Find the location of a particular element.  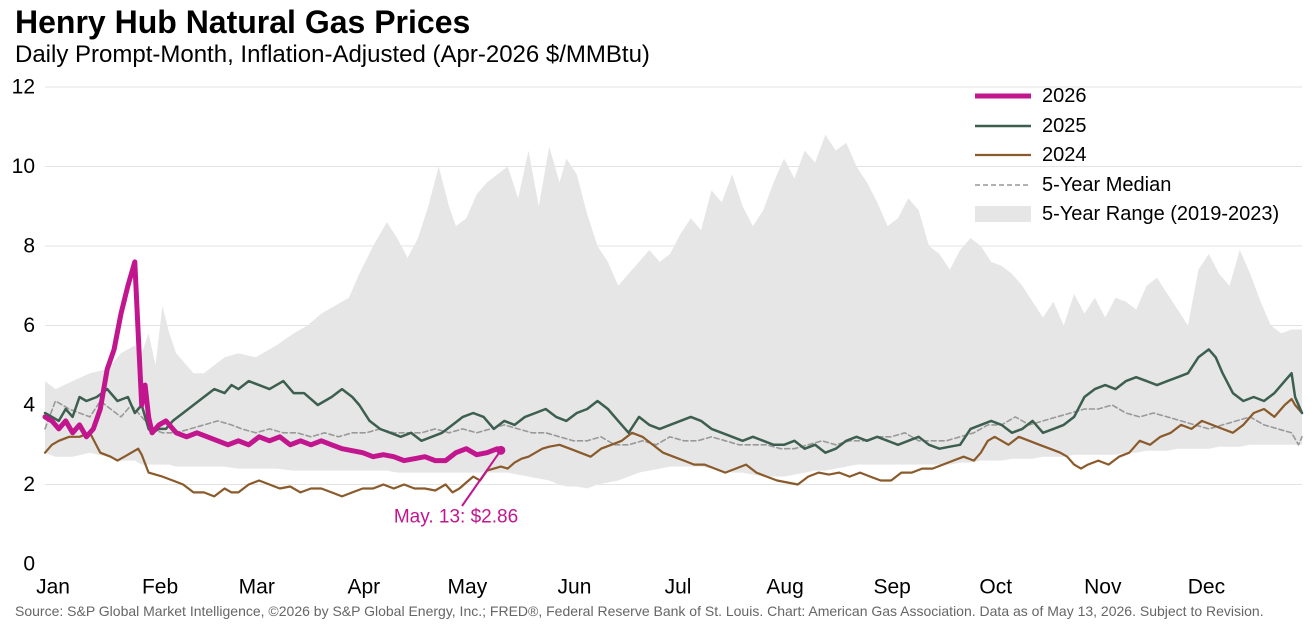

x-tick-label-aug: Aug is located at coordinates (784, 587).